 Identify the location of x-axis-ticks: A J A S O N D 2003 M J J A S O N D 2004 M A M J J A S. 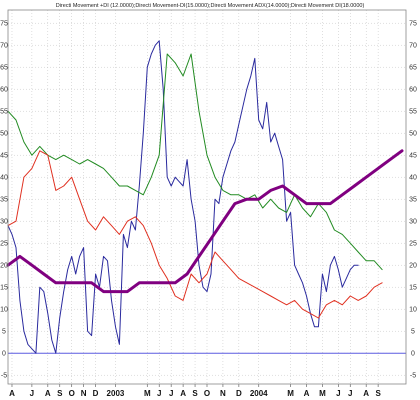
(195, 391).